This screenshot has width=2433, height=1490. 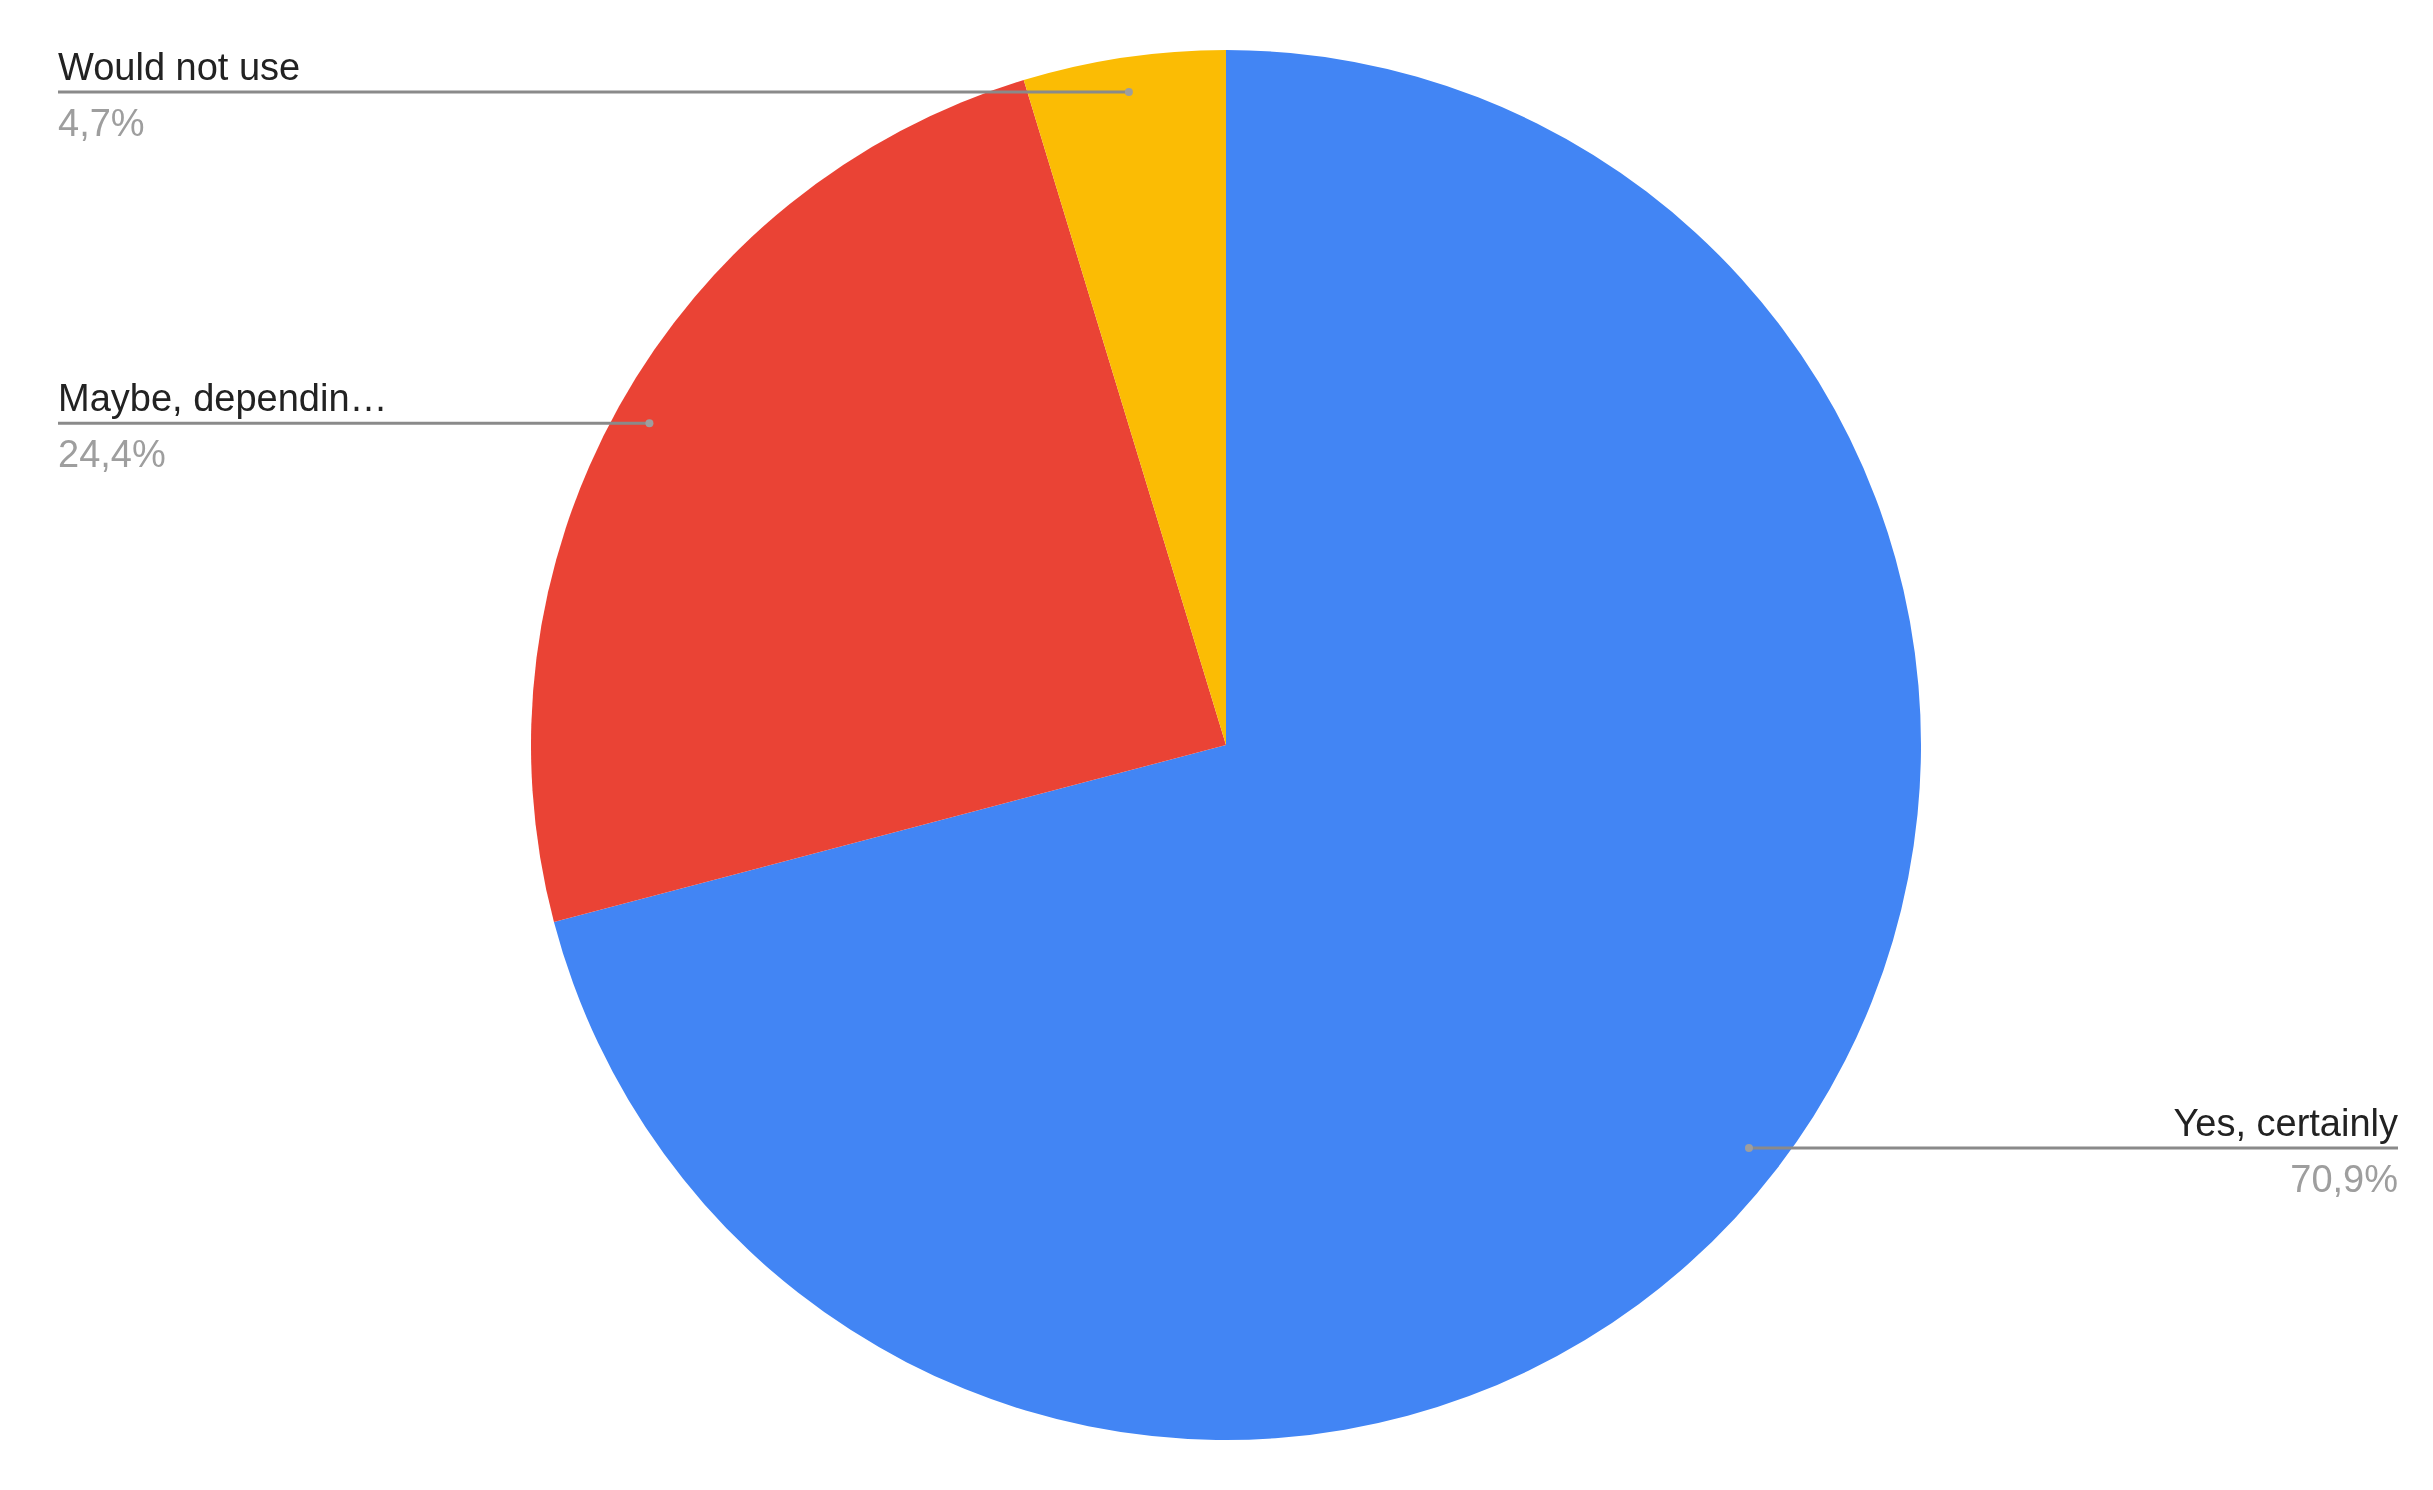 What do you see at coordinates (101, 122) in the screenshot?
I see `data-label: 4,7%` at bounding box center [101, 122].